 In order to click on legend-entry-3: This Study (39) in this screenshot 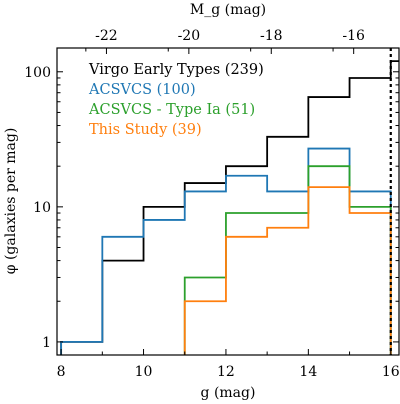, I will do `click(145, 130)`.